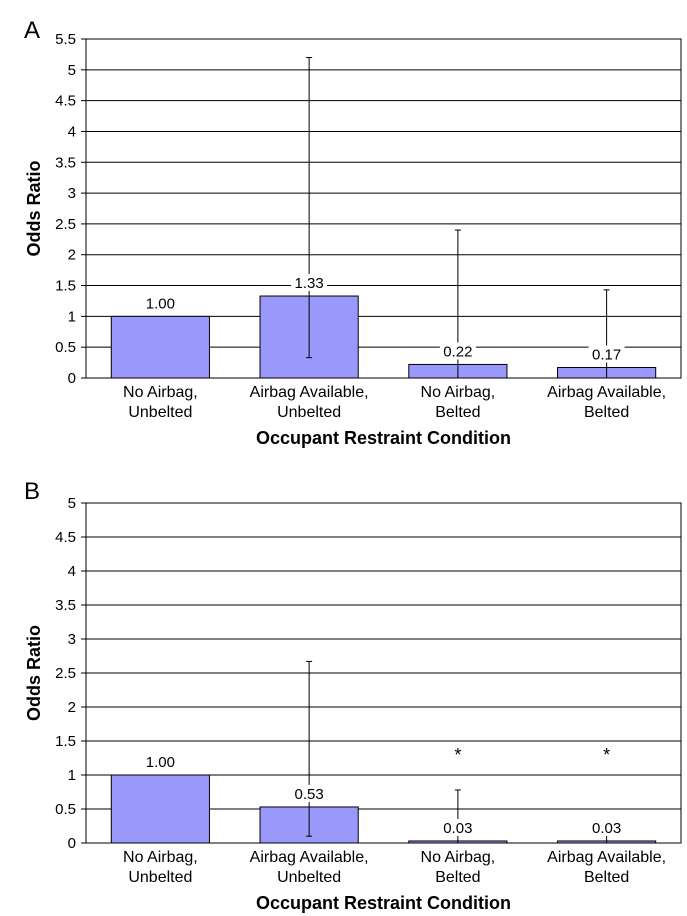  I want to click on data-label: 0.22, so click(457, 351).